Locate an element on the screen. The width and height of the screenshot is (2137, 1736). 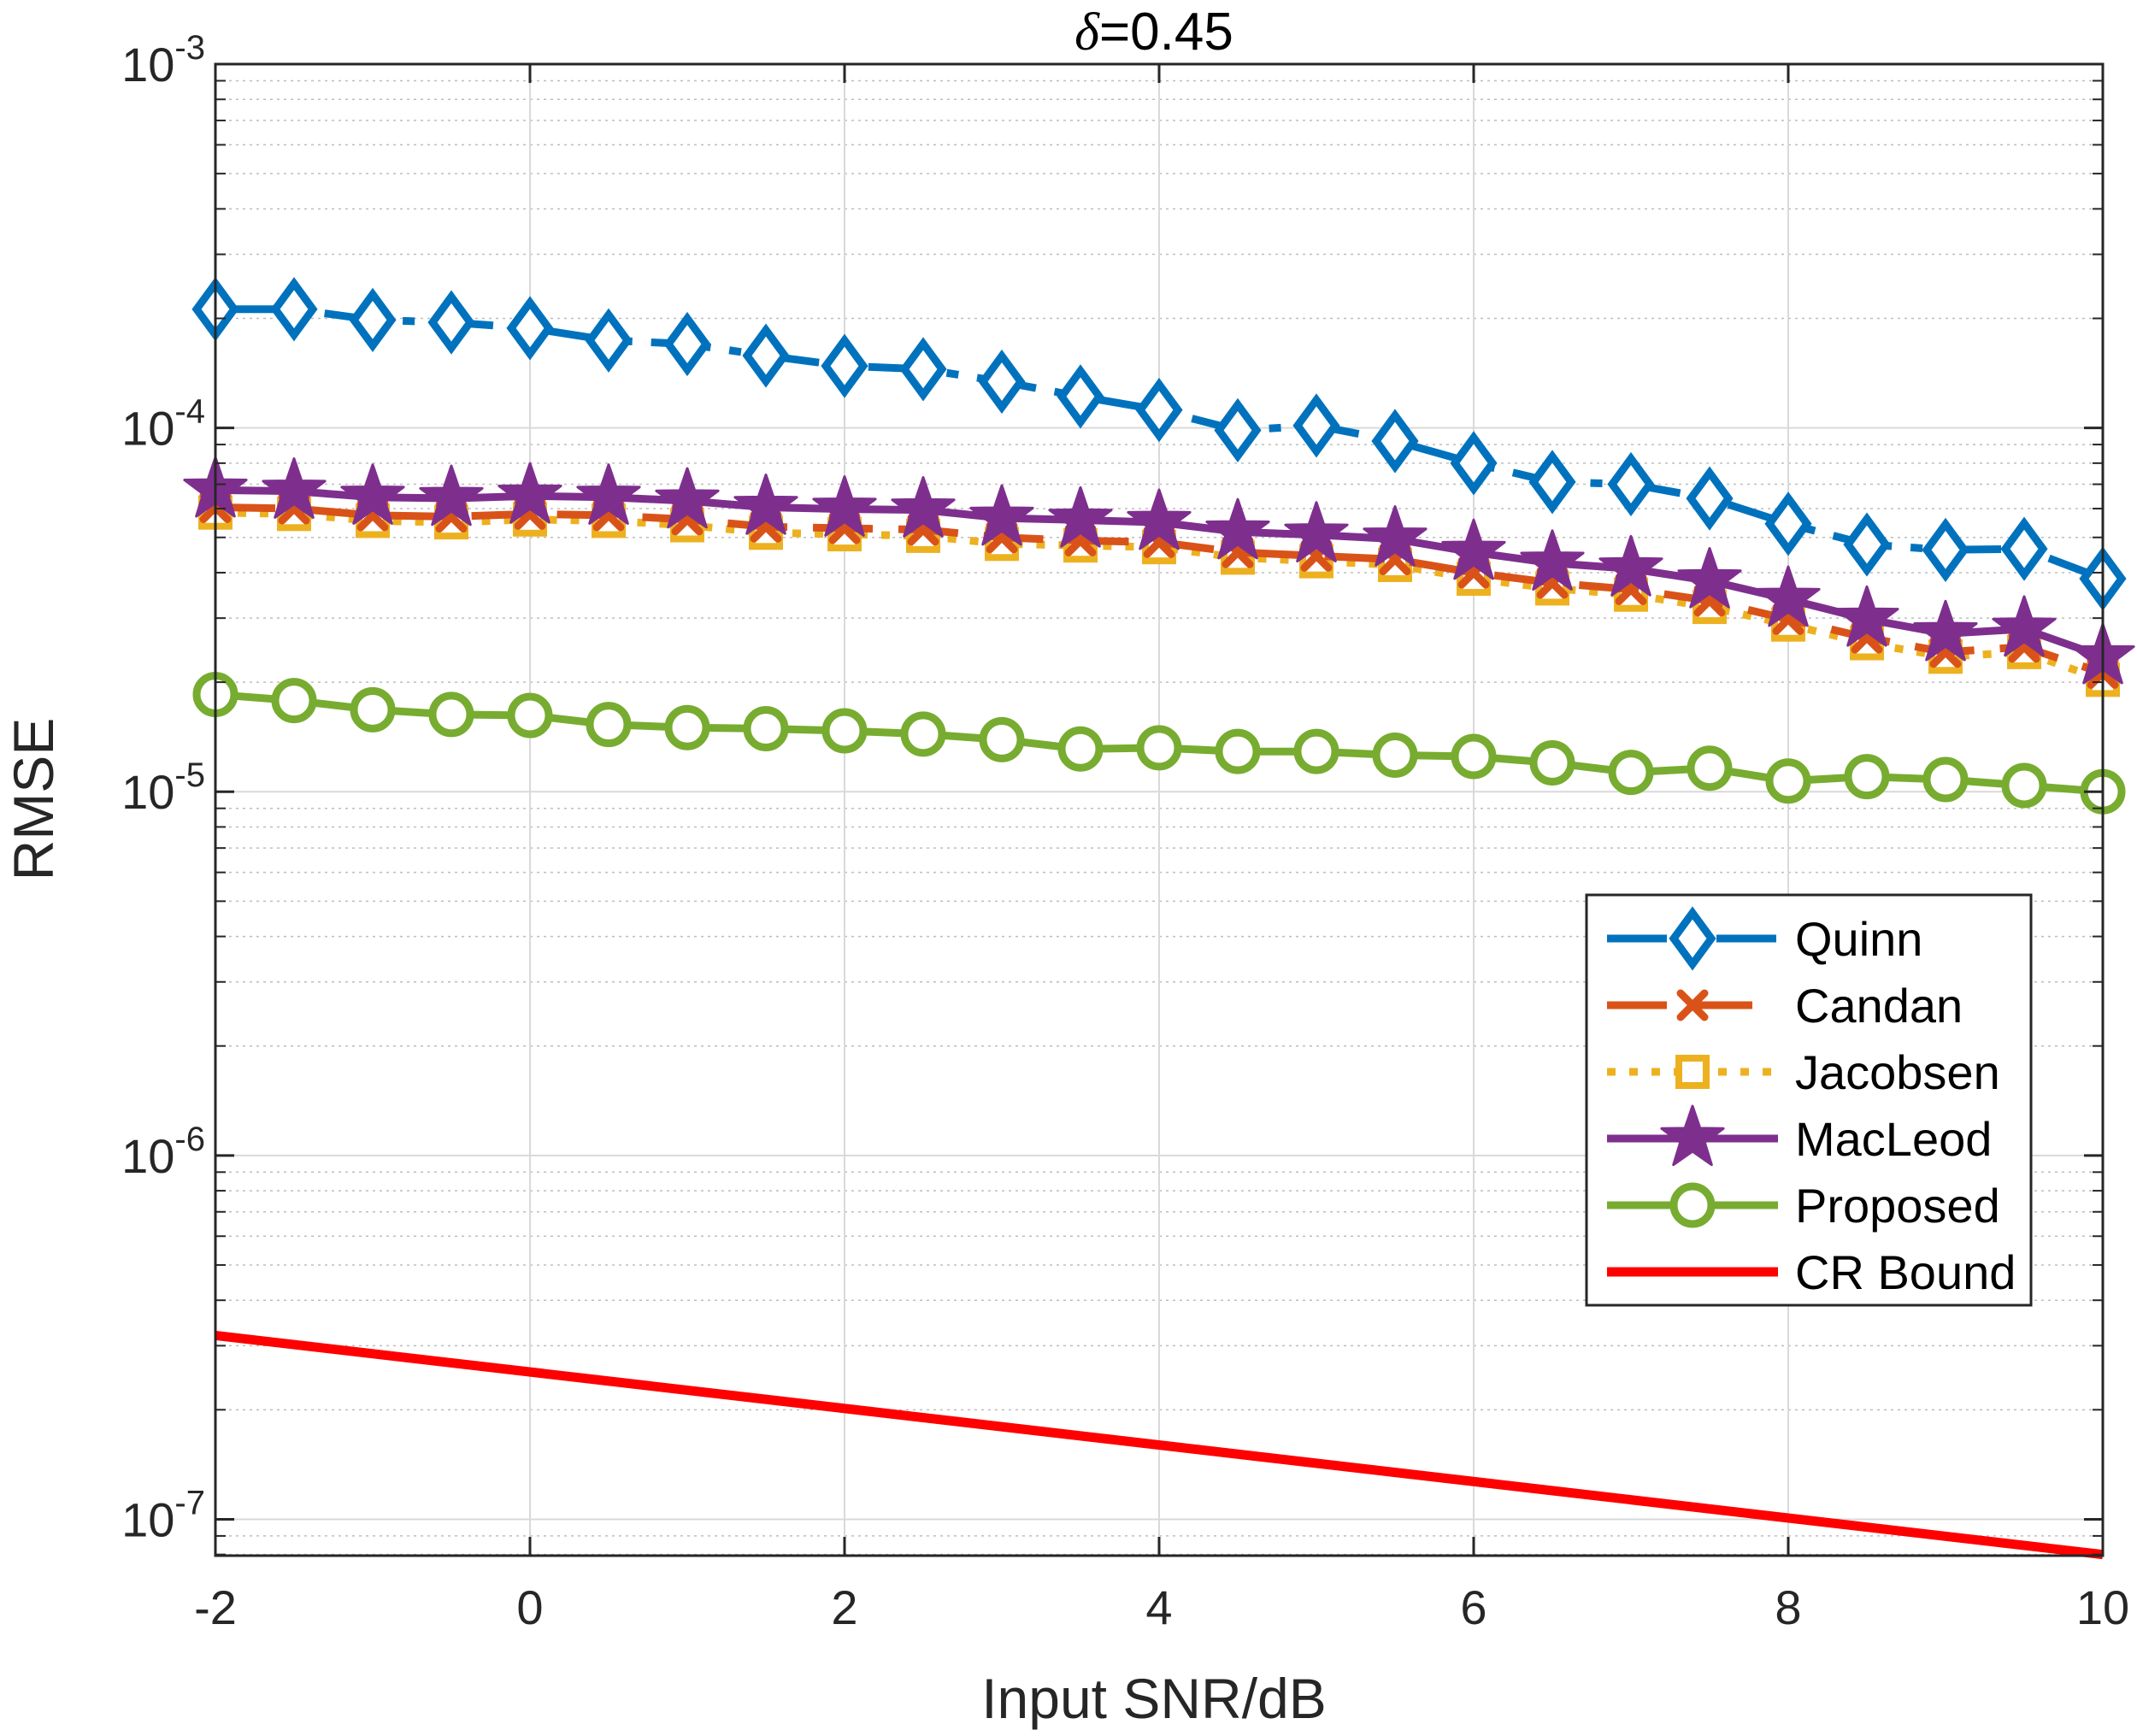
legend-label: Proposed is located at coordinates (1898, 1206).